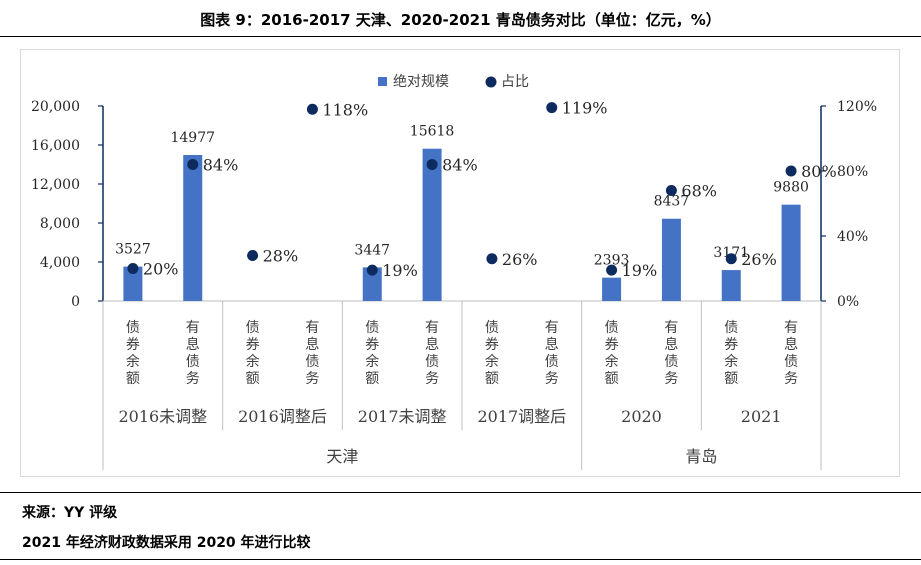 The height and width of the screenshot is (565, 921). I want to click on legend-bar-swatch, so click(382, 81).